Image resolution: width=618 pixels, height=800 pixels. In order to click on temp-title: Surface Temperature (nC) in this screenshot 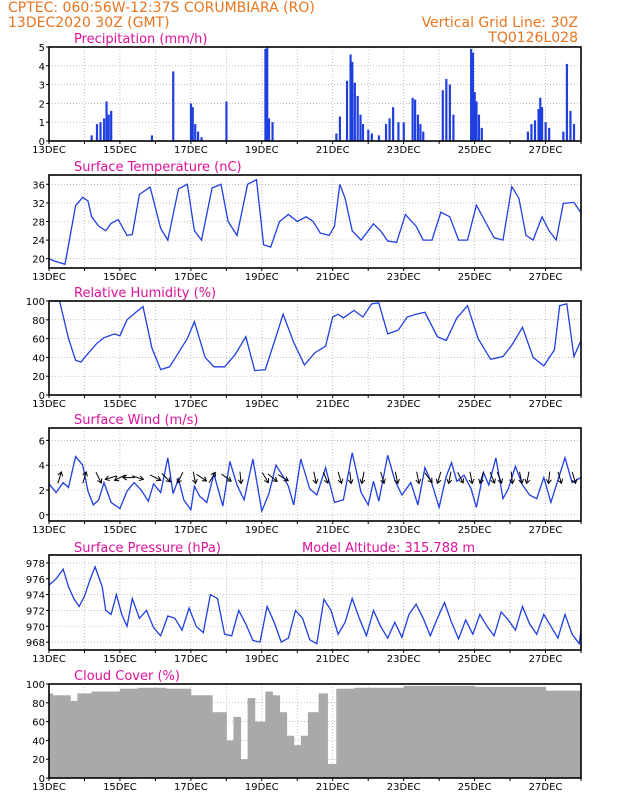, I will do `click(158, 167)`.